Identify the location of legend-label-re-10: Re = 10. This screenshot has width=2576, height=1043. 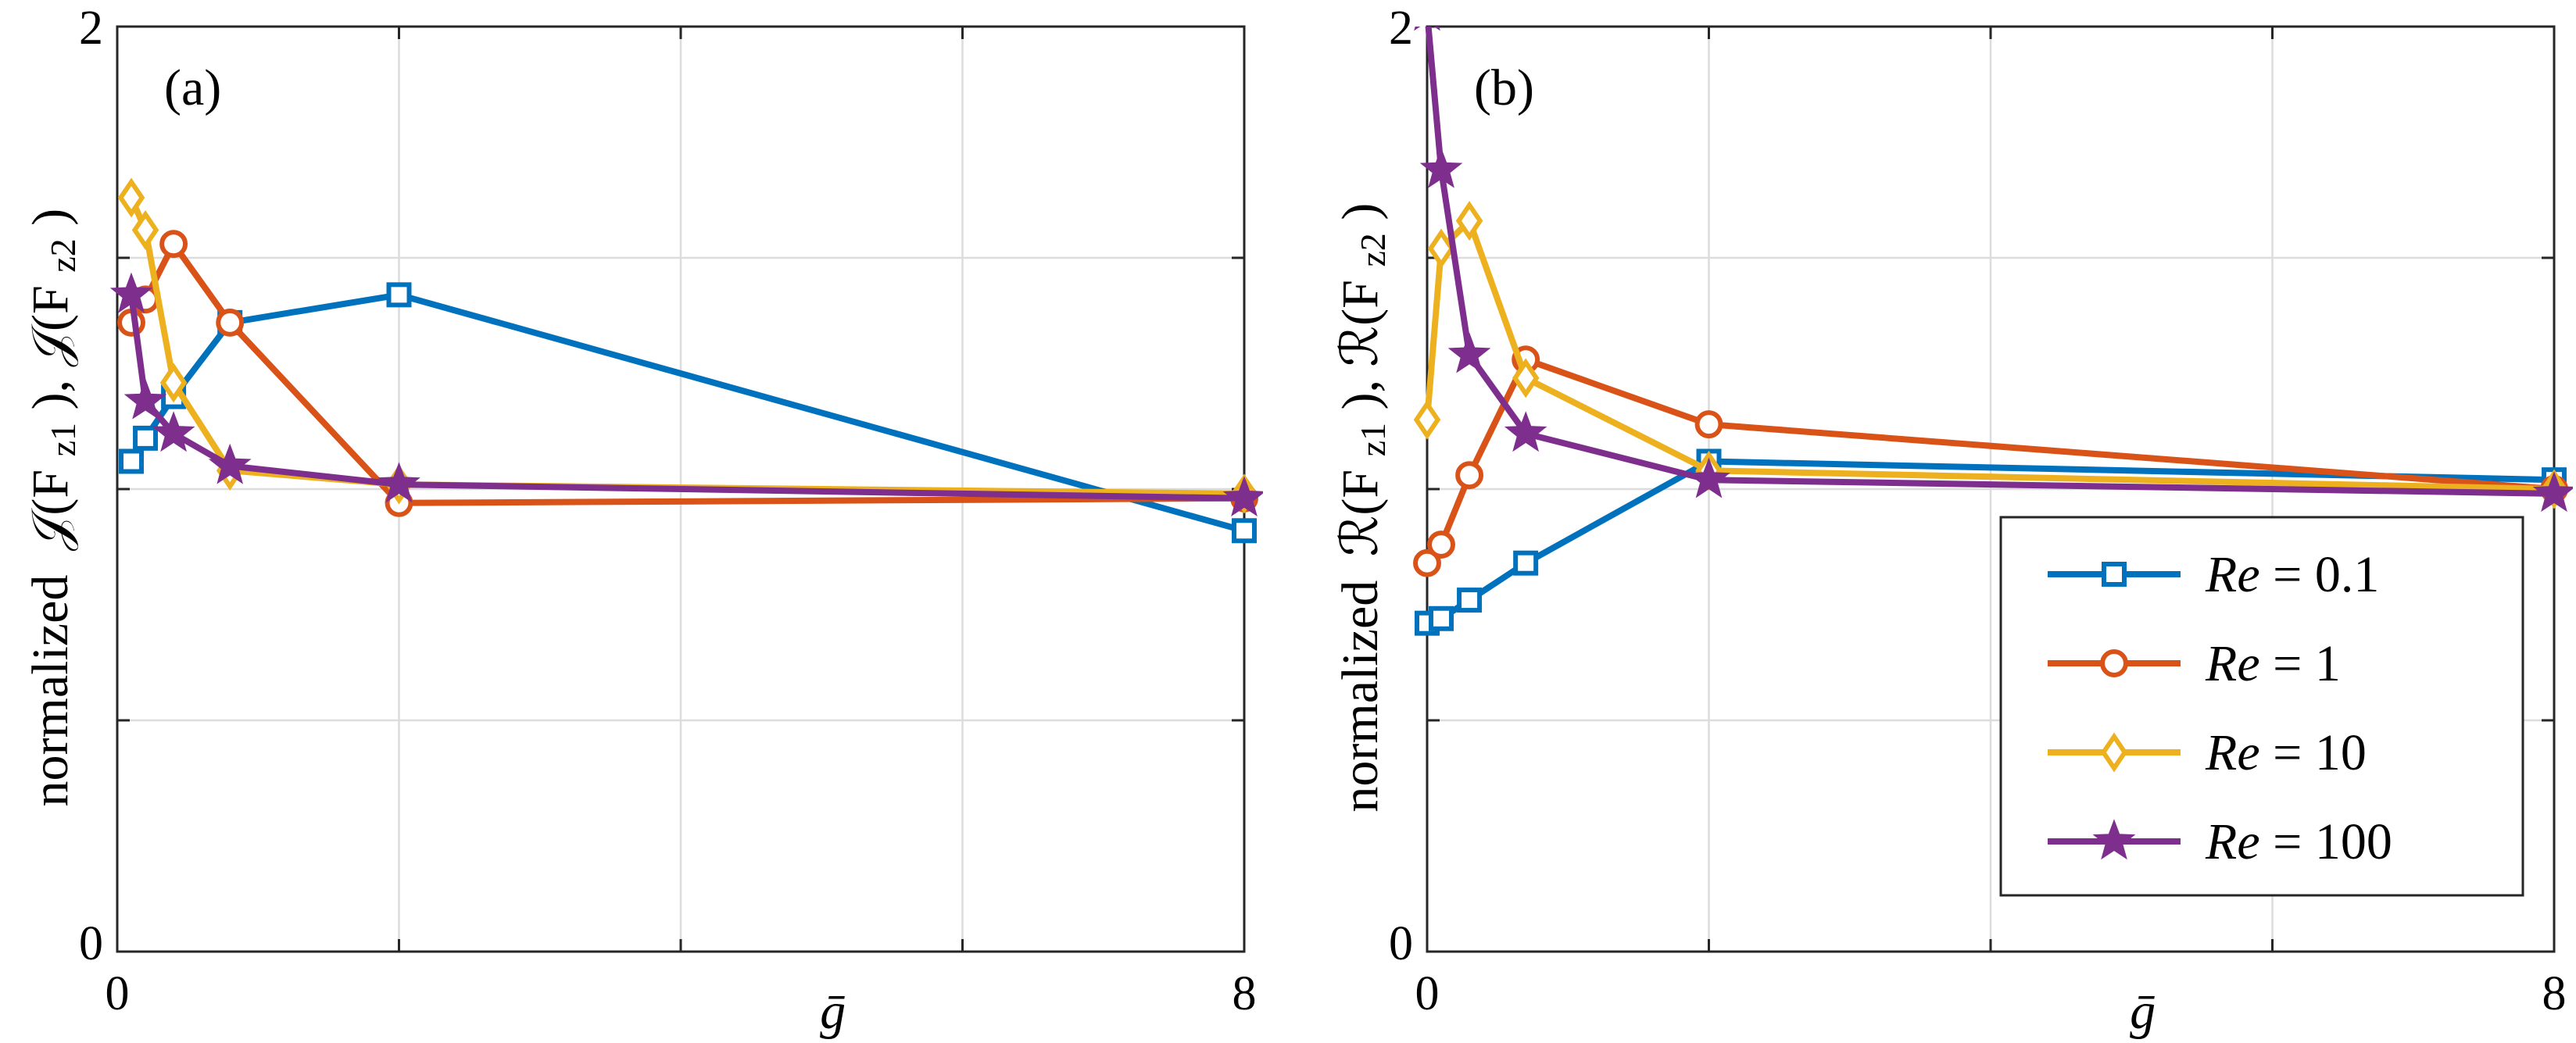
(2286, 752).